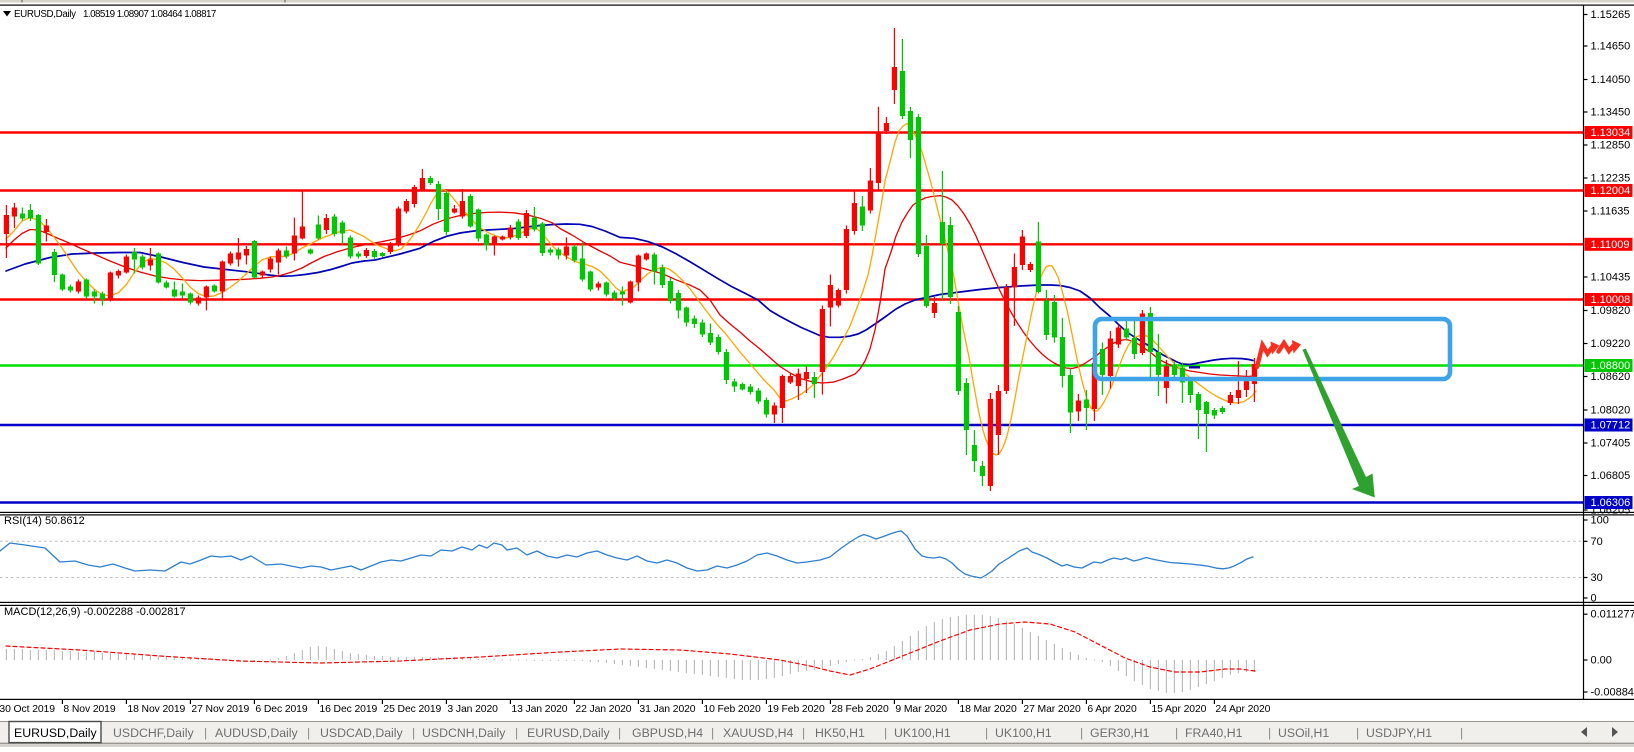 This screenshot has width=1634, height=752. Describe the element at coordinates (796, 709) in the screenshot. I see `svg-text: 19 Feb 2020` at that location.